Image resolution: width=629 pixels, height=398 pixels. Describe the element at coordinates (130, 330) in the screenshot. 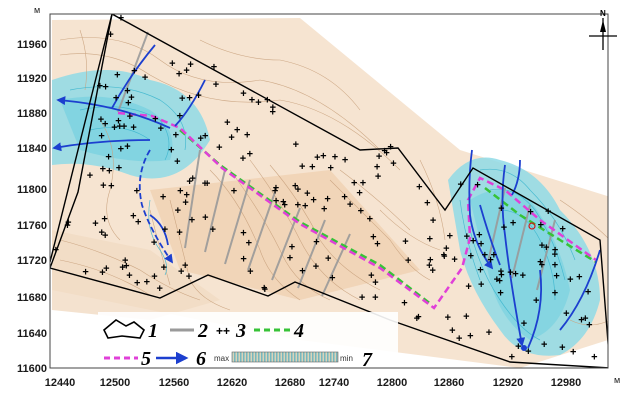

I see `legend-item-boundary: 1` at that location.